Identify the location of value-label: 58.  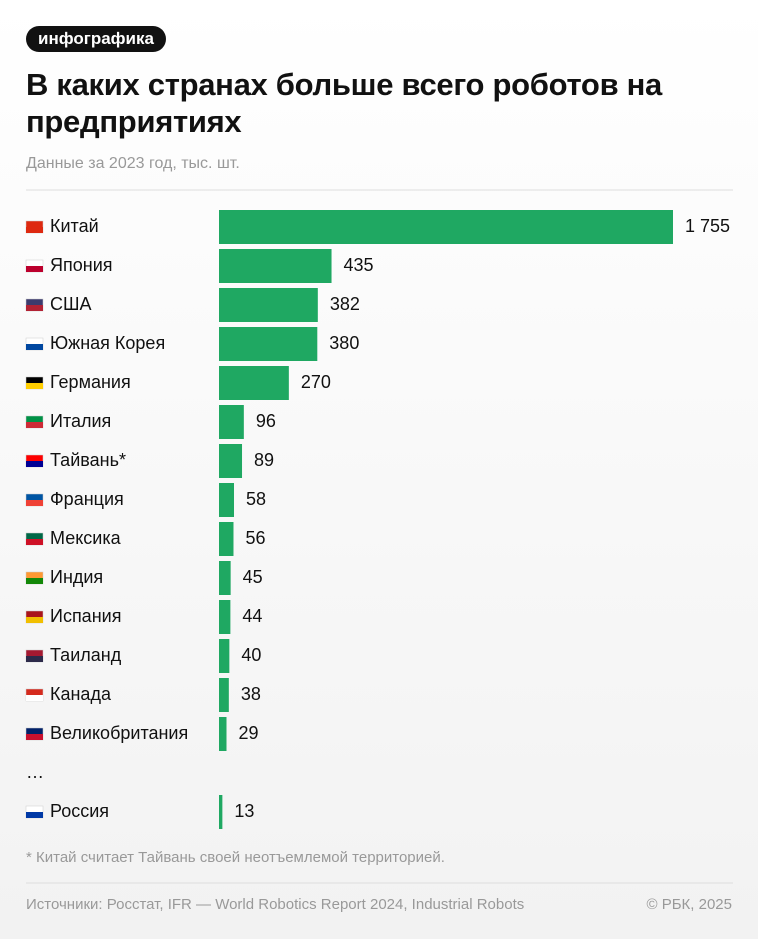
(256, 499).